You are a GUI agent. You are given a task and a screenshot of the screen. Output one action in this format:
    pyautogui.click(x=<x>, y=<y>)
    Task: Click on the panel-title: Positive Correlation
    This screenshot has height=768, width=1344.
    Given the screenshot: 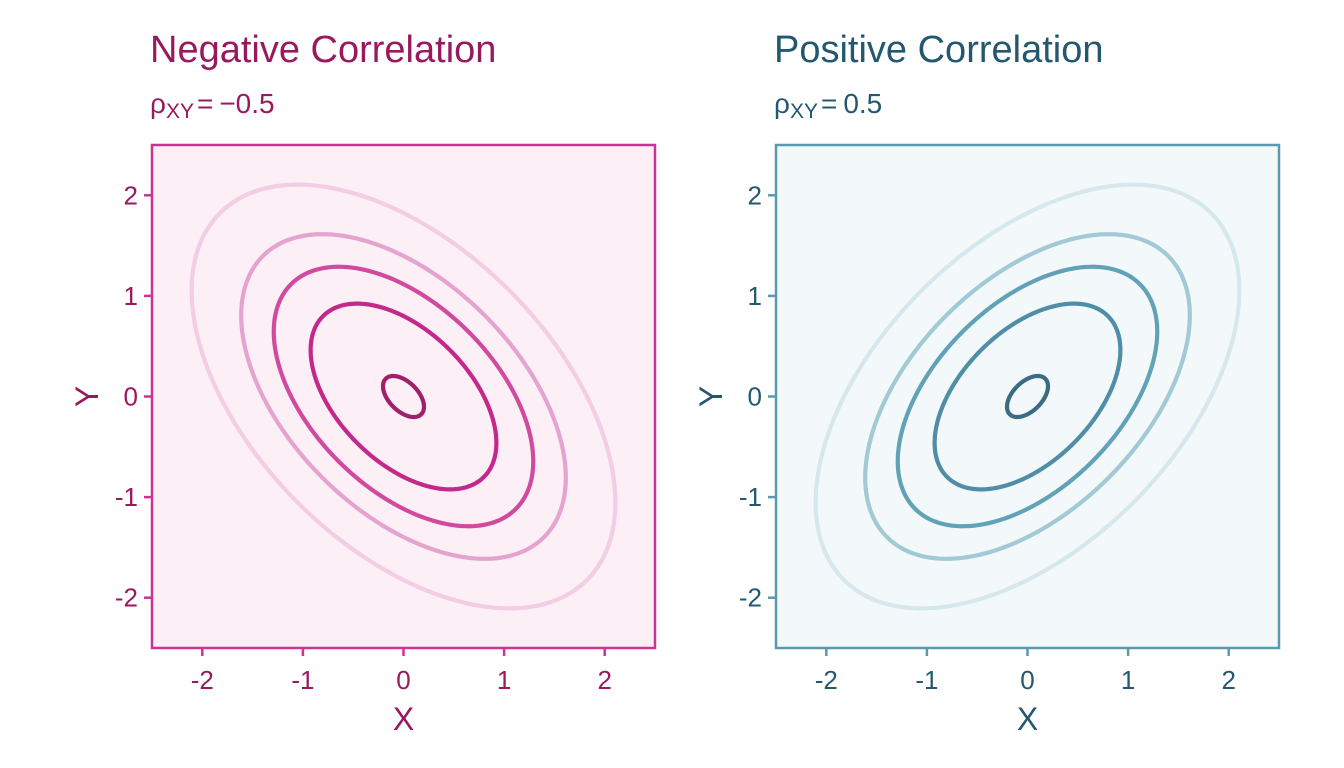 What is the action you would take?
    pyautogui.click(x=938, y=50)
    